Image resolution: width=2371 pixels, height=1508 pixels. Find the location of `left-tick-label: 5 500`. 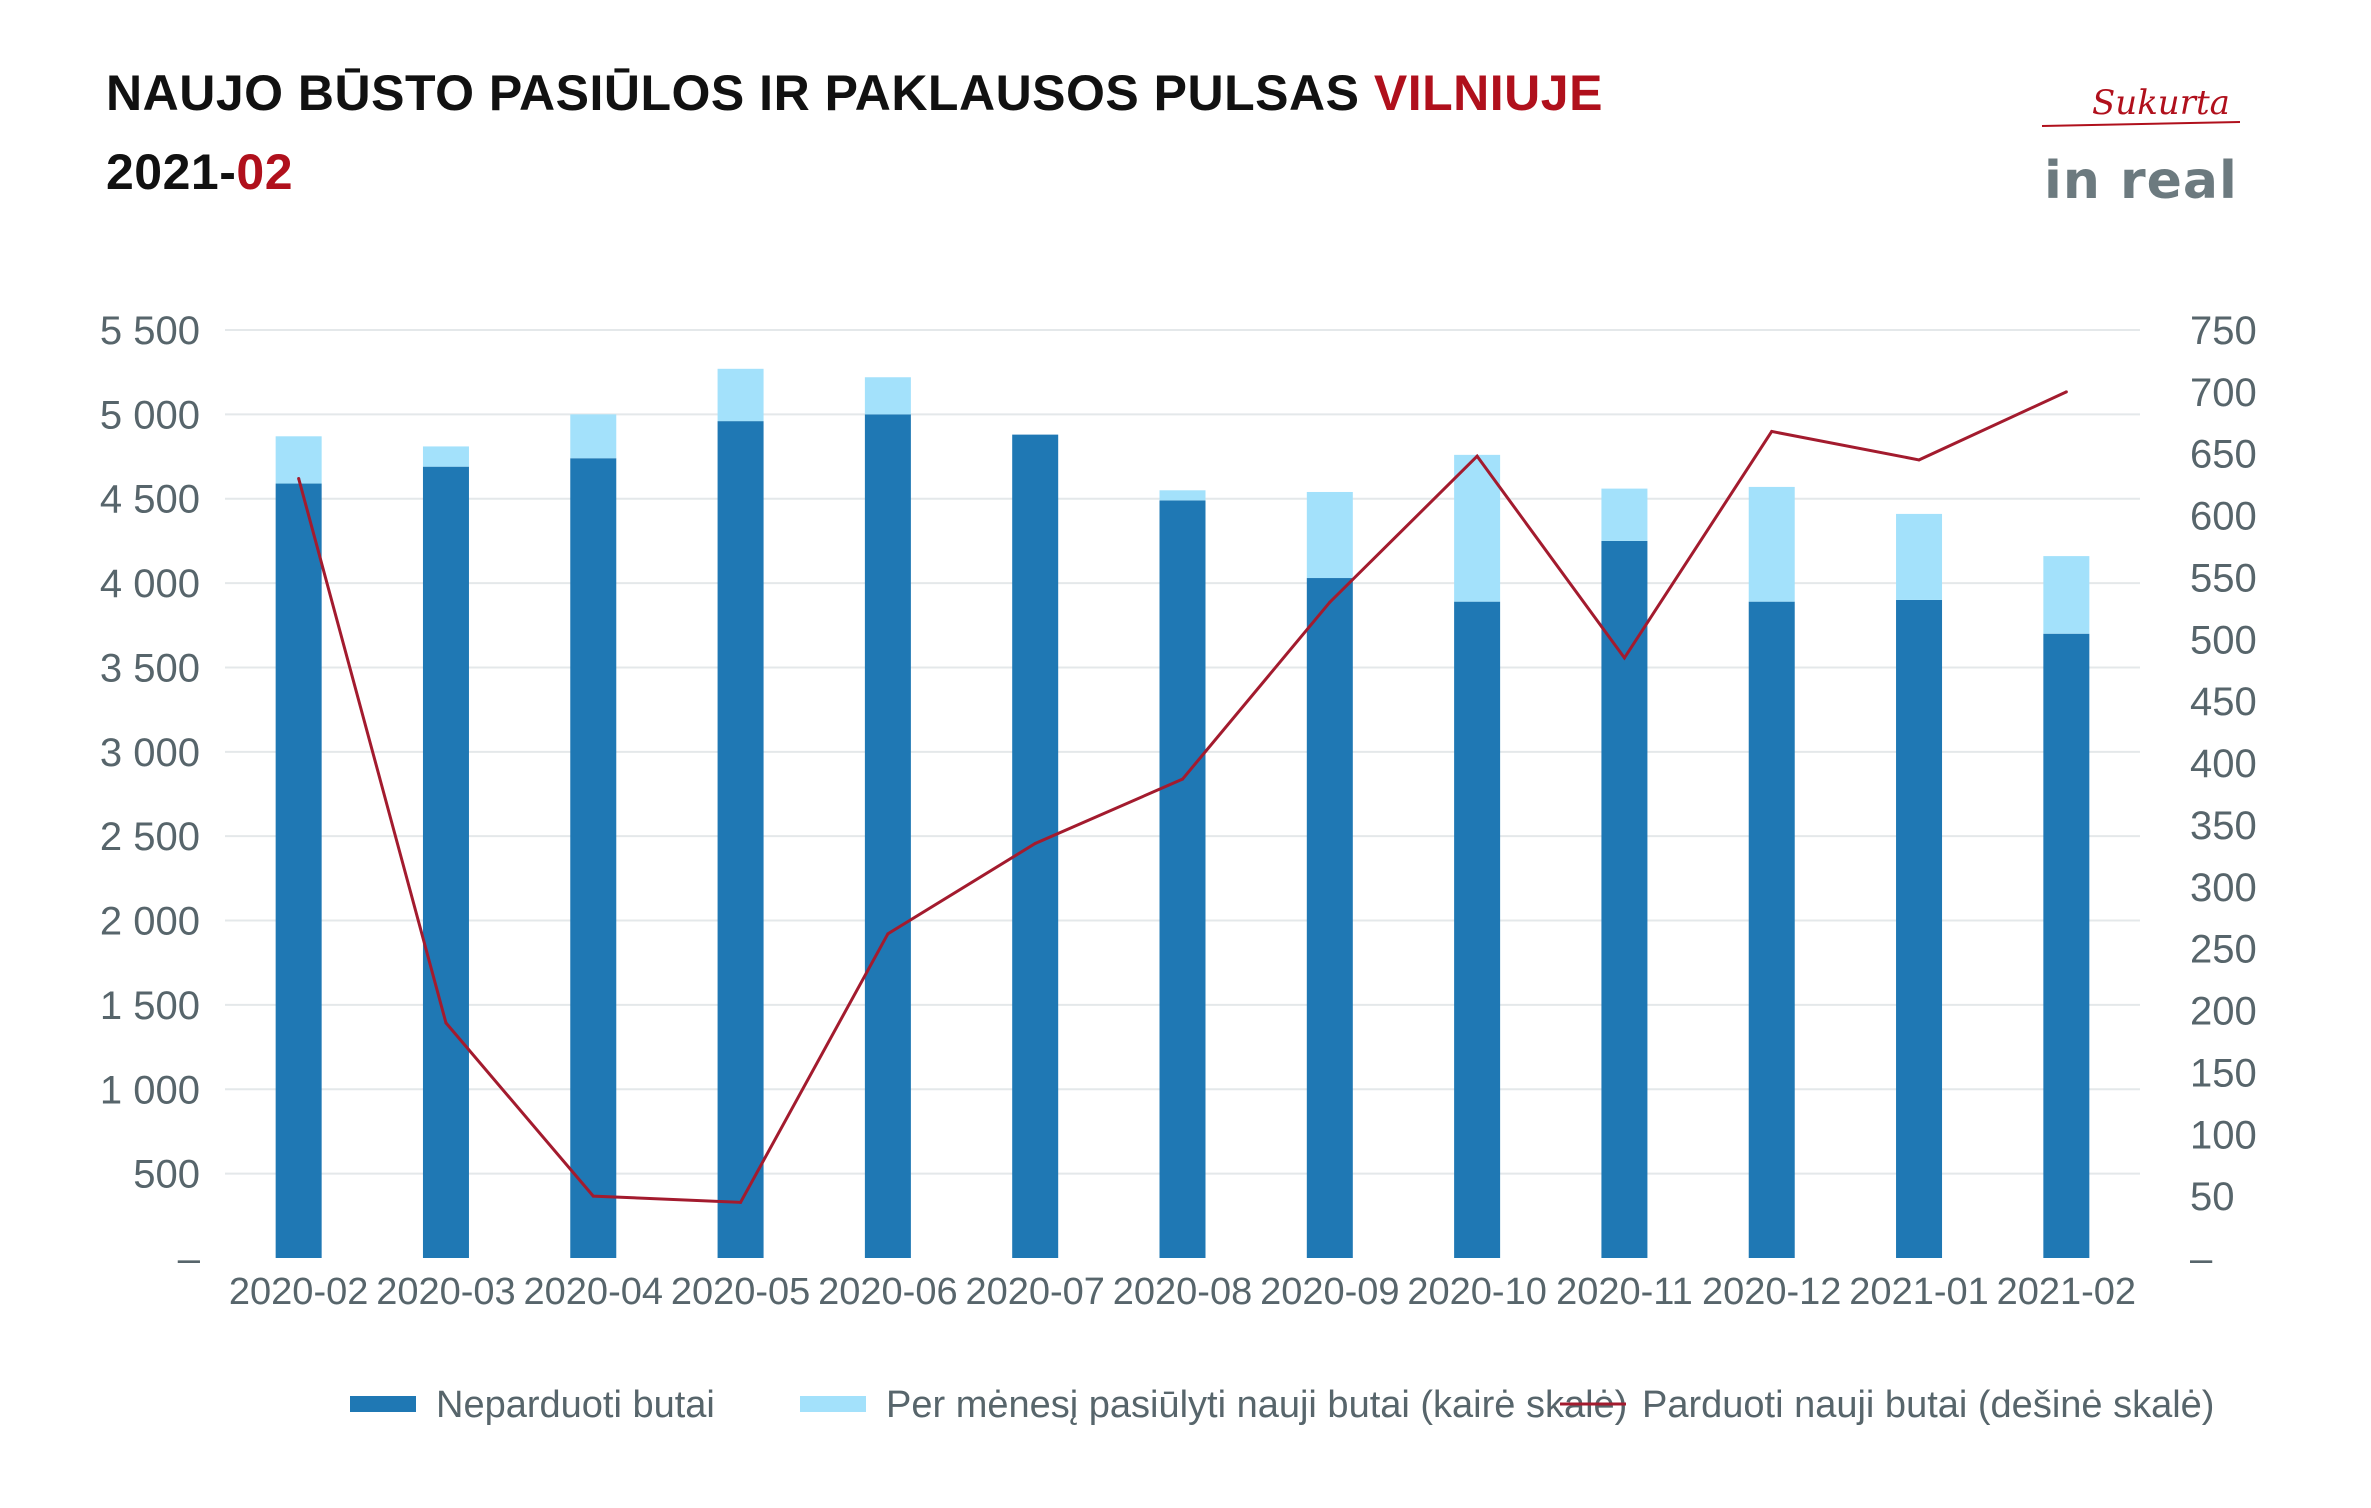

left-tick-label: 5 500 is located at coordinates (150, 331).